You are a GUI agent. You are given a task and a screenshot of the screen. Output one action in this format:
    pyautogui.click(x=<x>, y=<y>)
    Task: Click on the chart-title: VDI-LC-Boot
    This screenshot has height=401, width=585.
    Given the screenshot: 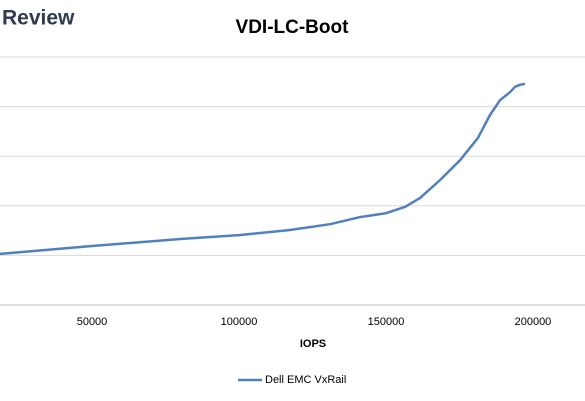 What is the action you would take?
    pyautogui.click(x=293, y=27)
    